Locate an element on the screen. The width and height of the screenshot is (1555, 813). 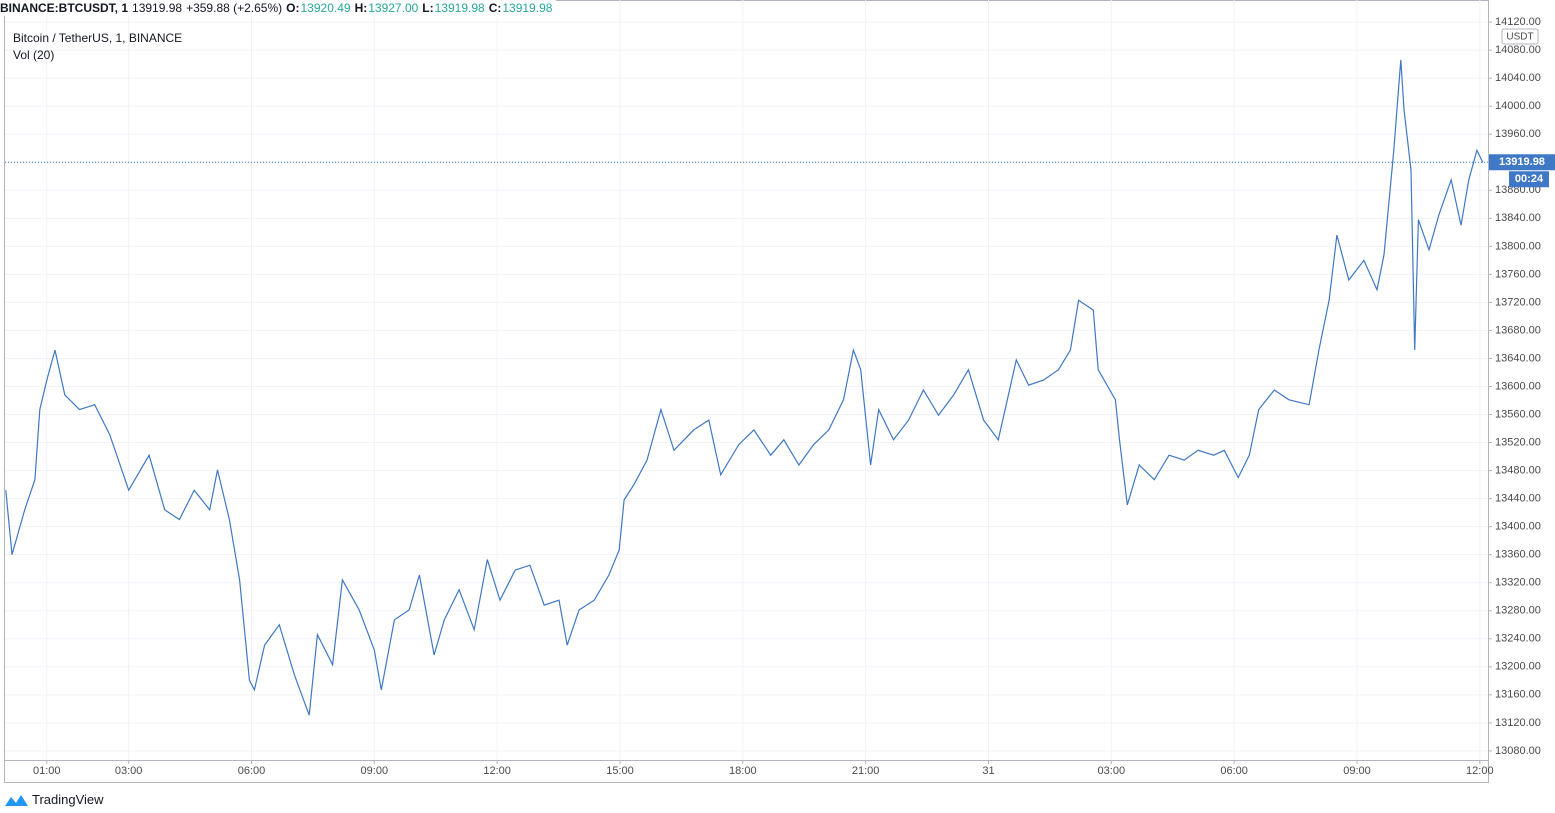
y-tick-label: 13280.00 is located at coordinates (1518, 611).